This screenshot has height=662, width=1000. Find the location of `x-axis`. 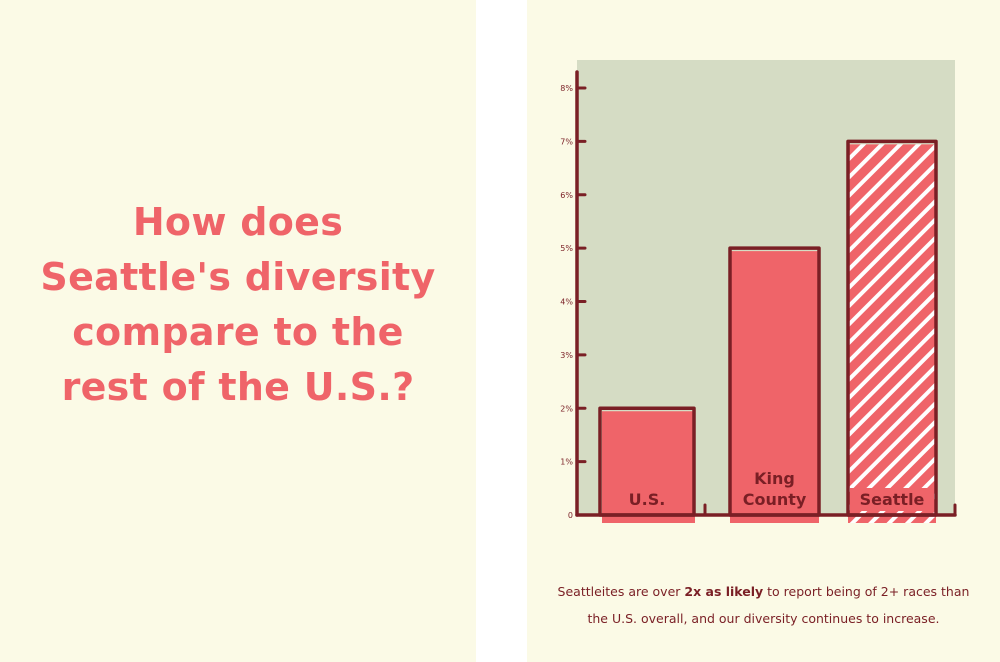

x-axis is located at coordinates (766, 510).